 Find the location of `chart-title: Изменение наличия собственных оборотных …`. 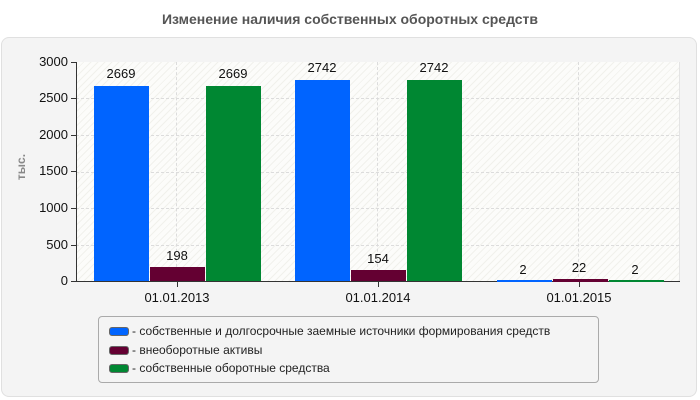

chart-title: Изменение наличия собственных оборотных … is located at coordinates (350, 19).